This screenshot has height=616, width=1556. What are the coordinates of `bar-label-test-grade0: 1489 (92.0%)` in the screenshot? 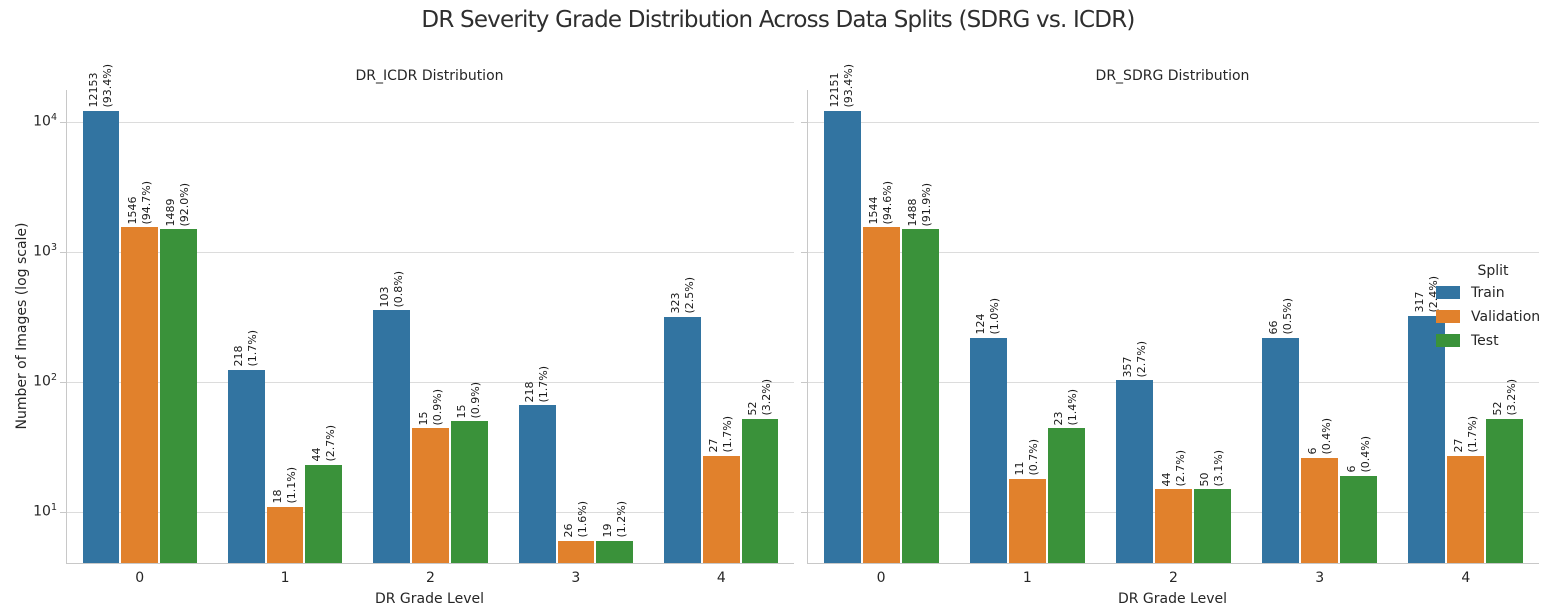 It's located at (178, 204).